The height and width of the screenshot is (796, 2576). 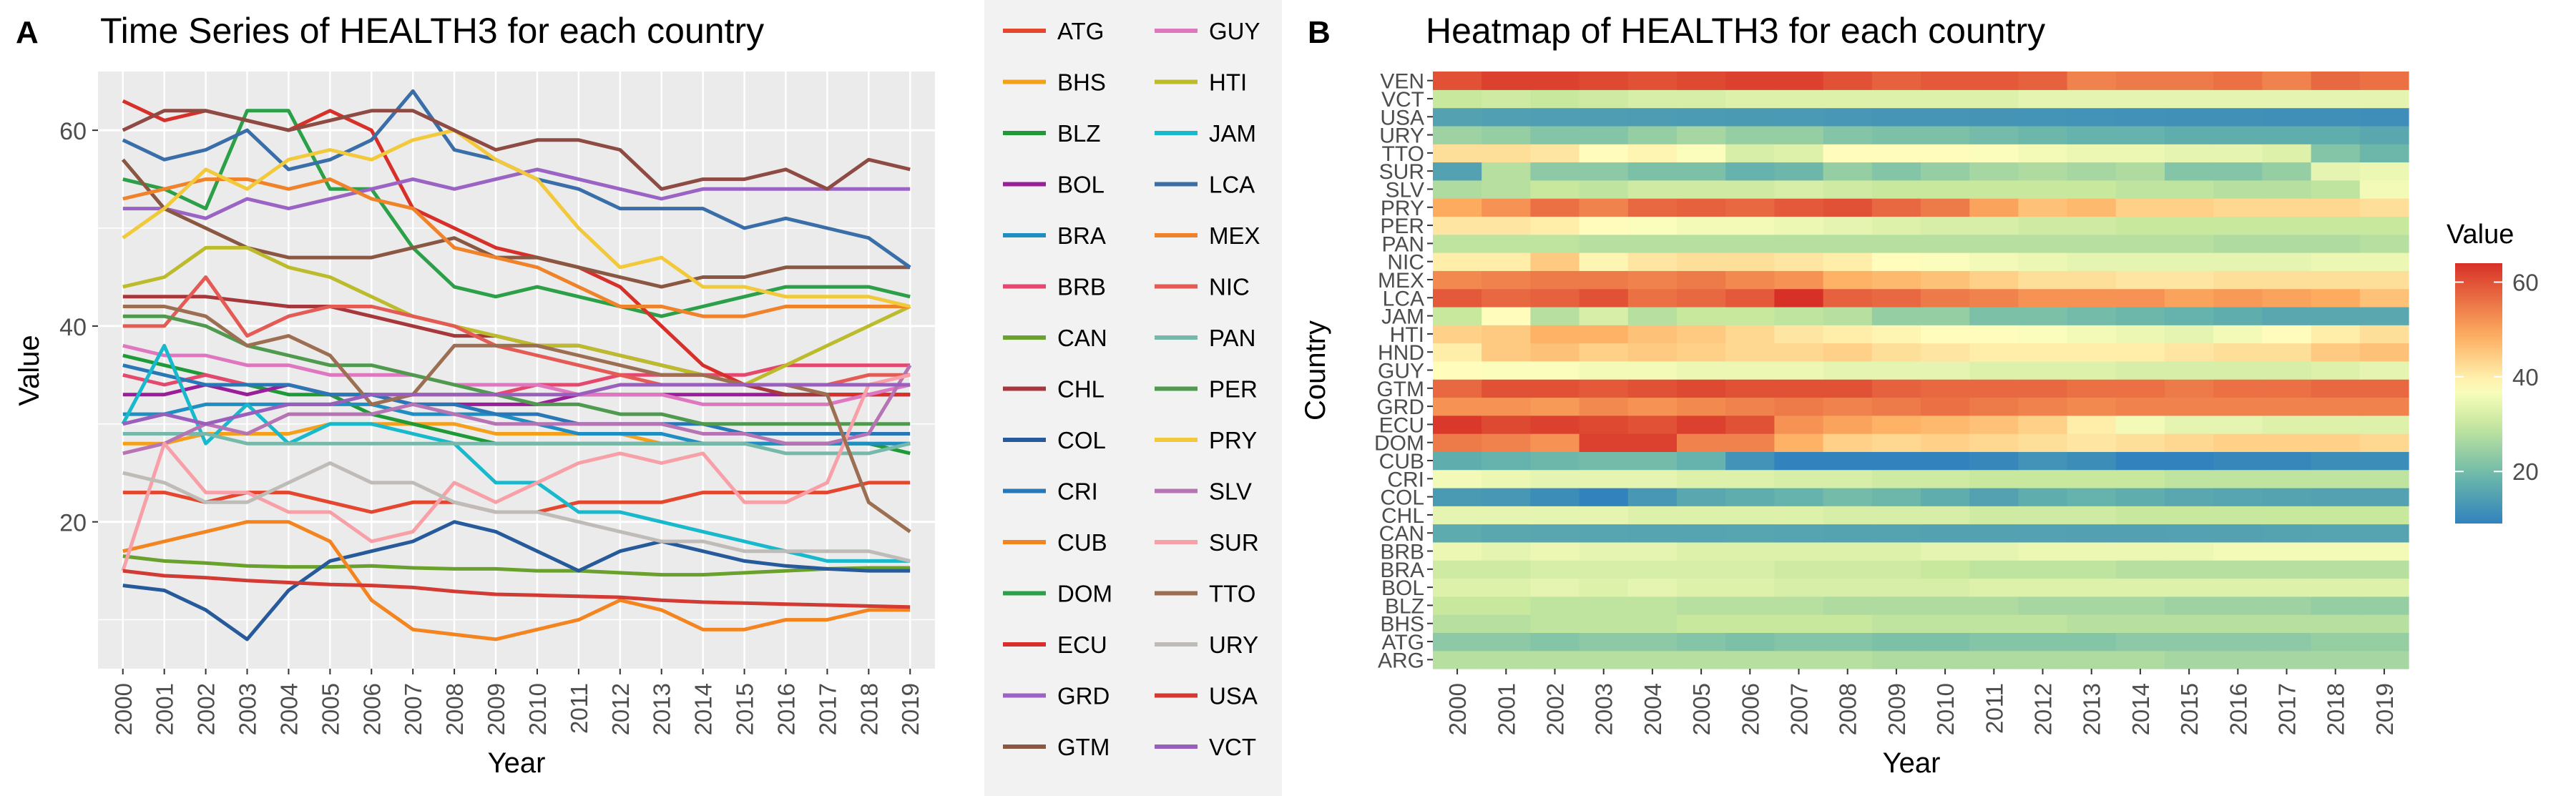 What do you see at coordinates (517, 316) in the screenshot?
I see `series-line-hti` at bounding box center [517, 316].